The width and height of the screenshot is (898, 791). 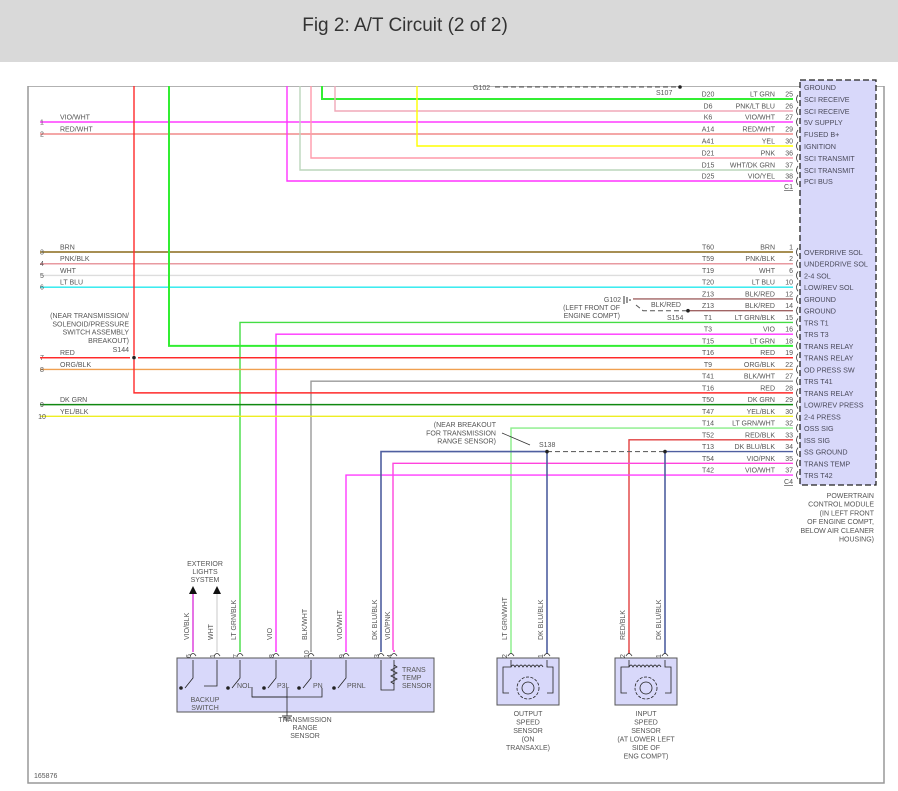 I want to click on circuit-id: T59, so click(x=708, y=259).